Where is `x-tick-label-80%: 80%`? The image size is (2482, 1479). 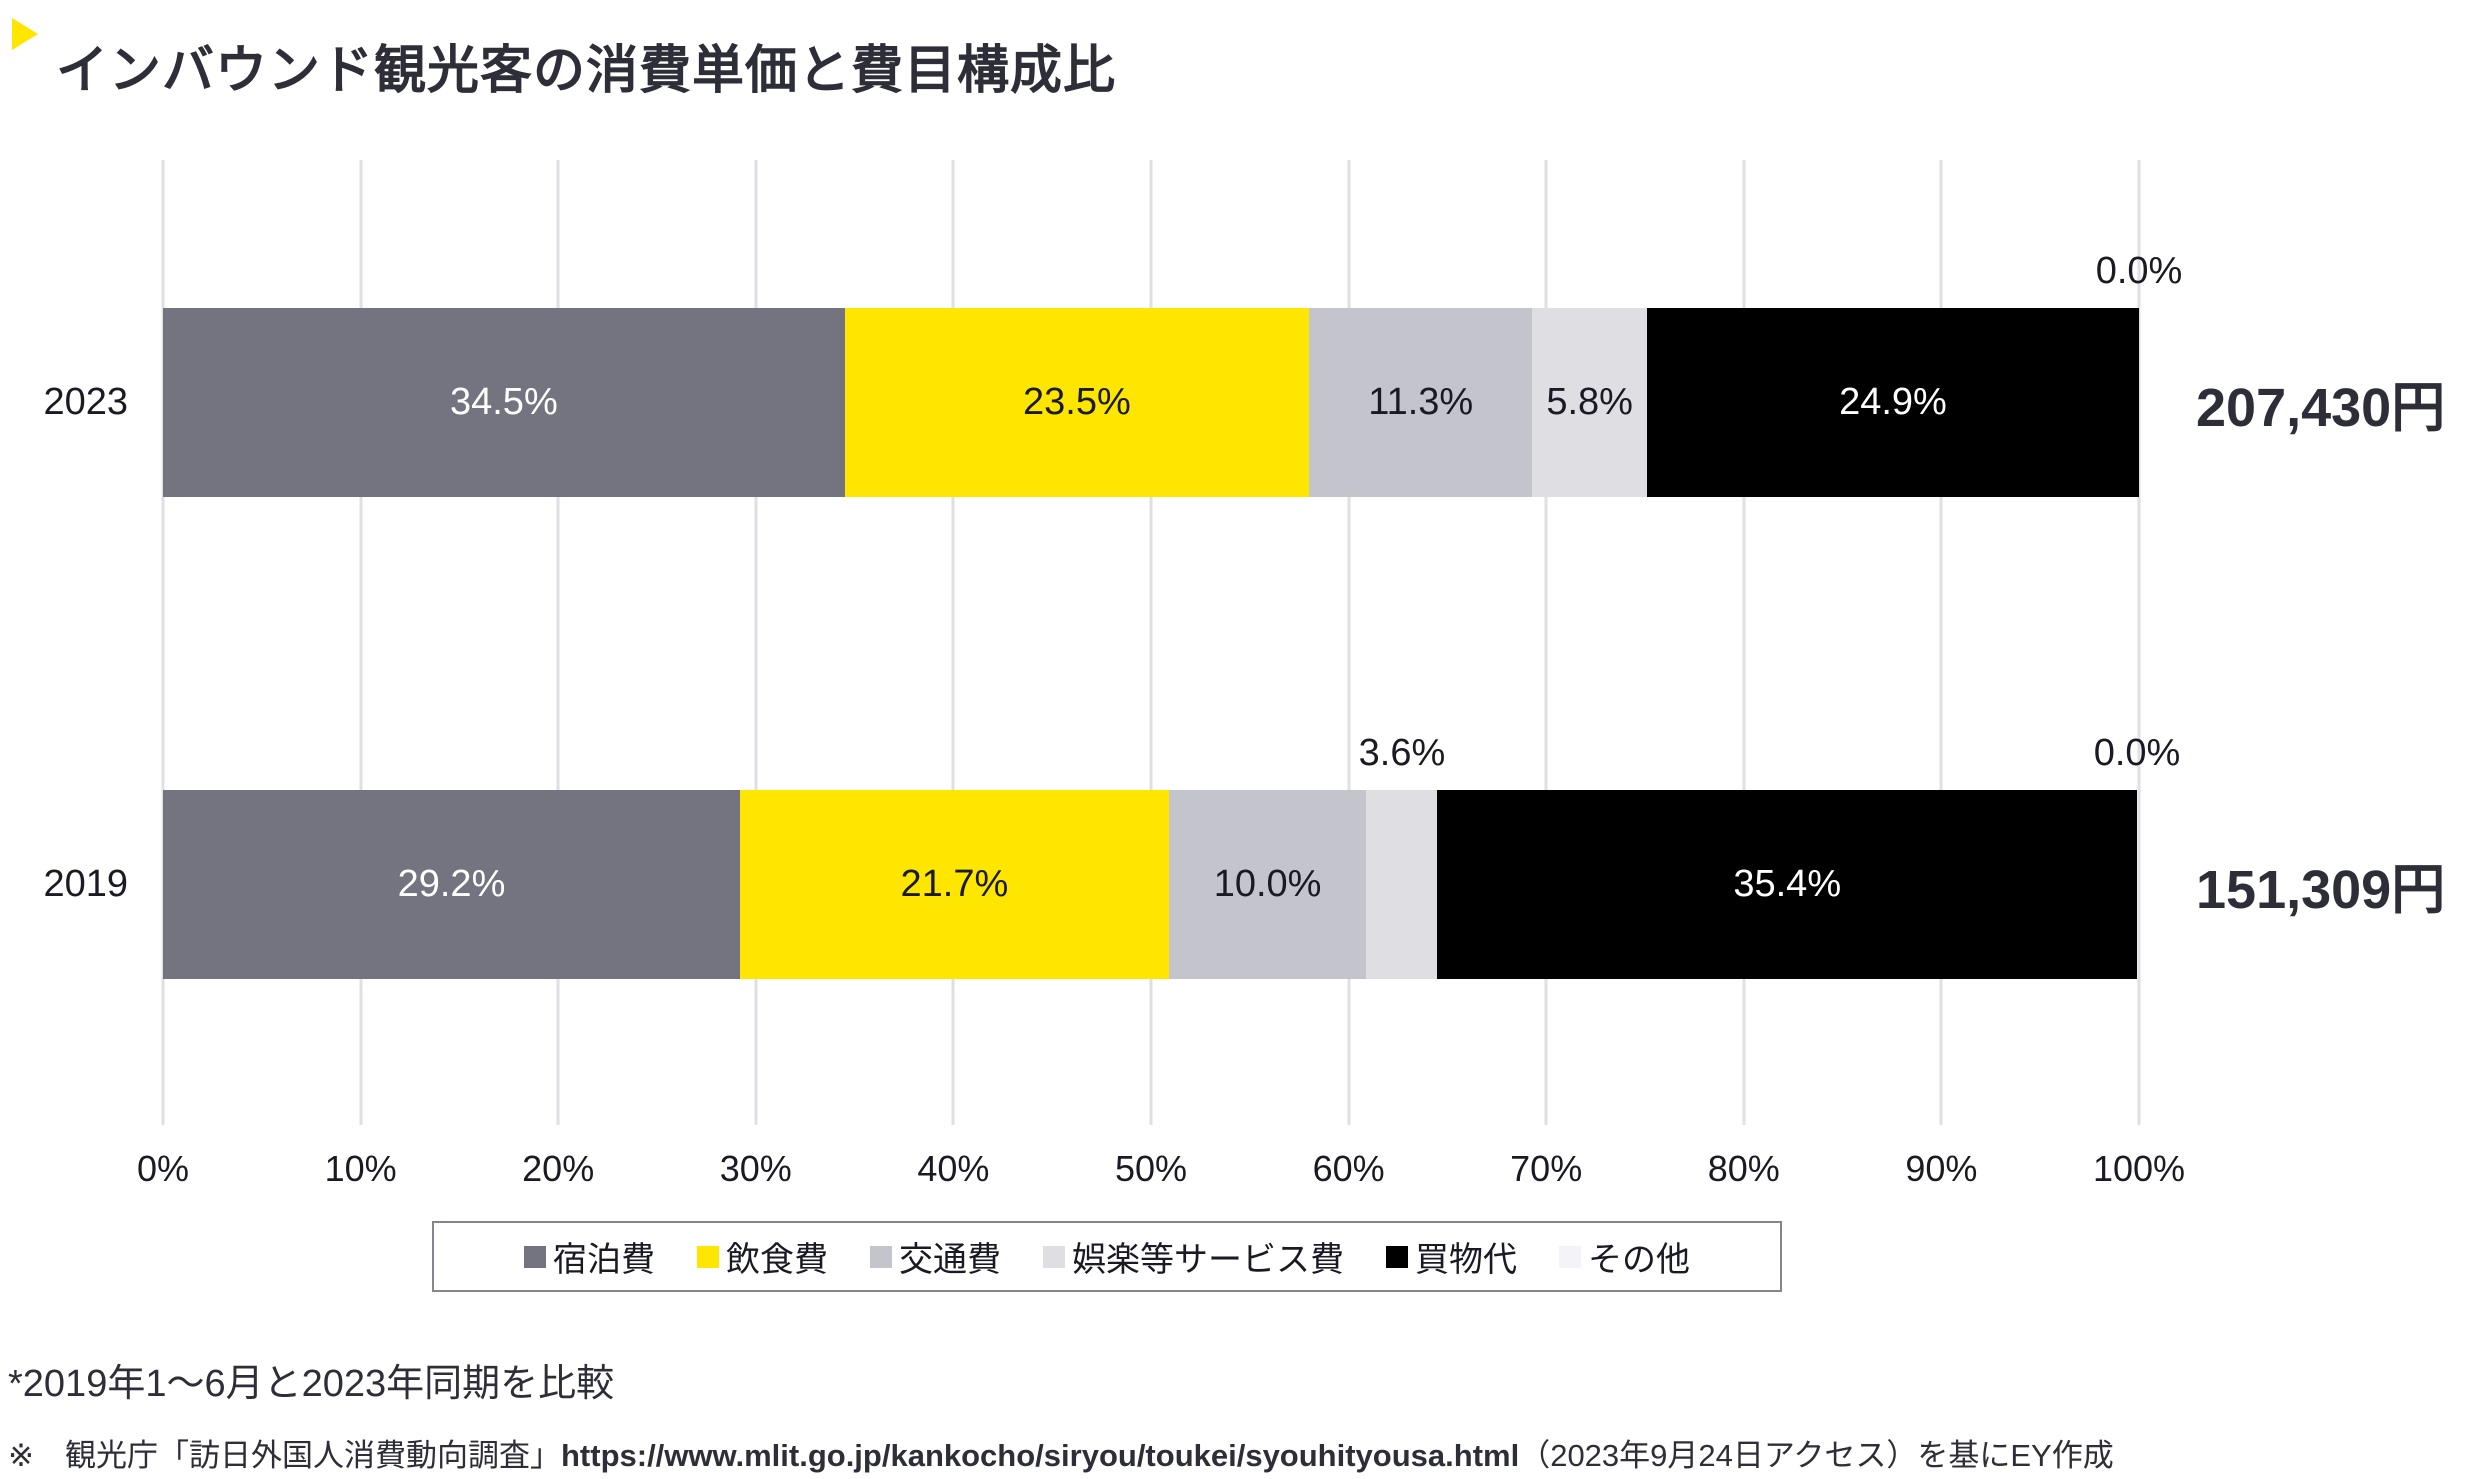
x-tick-label-80%: 80% is located at coordinates (1743, 1168).